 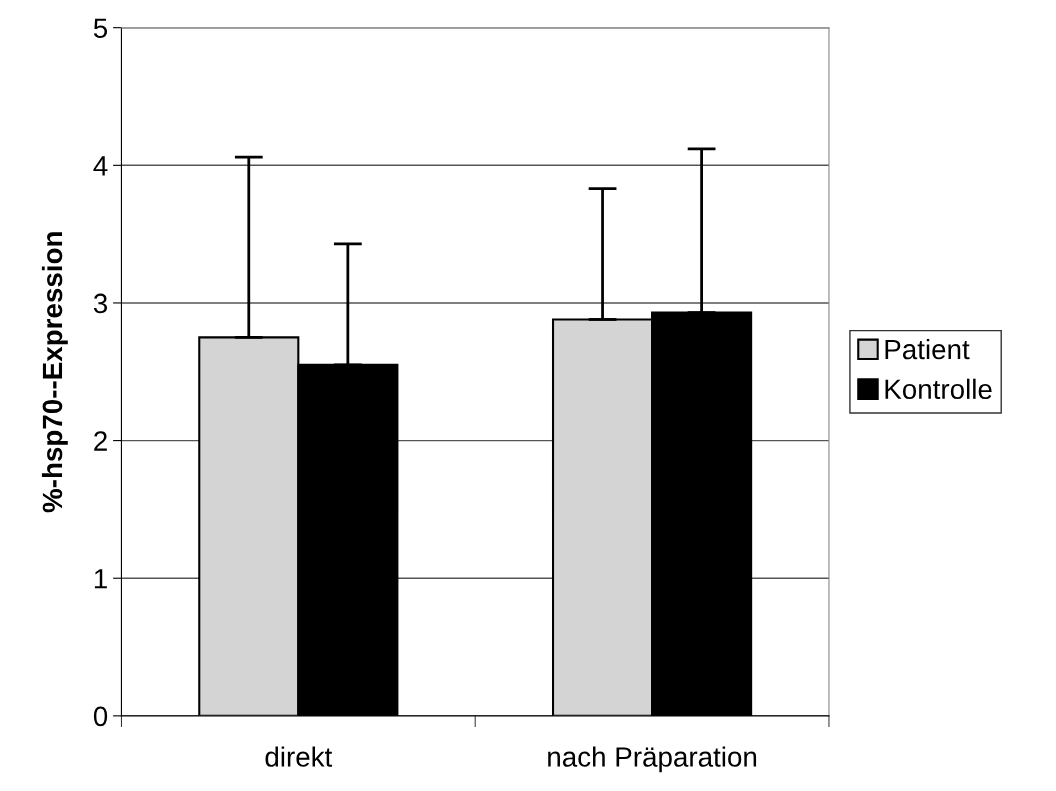 I want to click on legend-label: Kontrolle, so click(x=938, y=389).